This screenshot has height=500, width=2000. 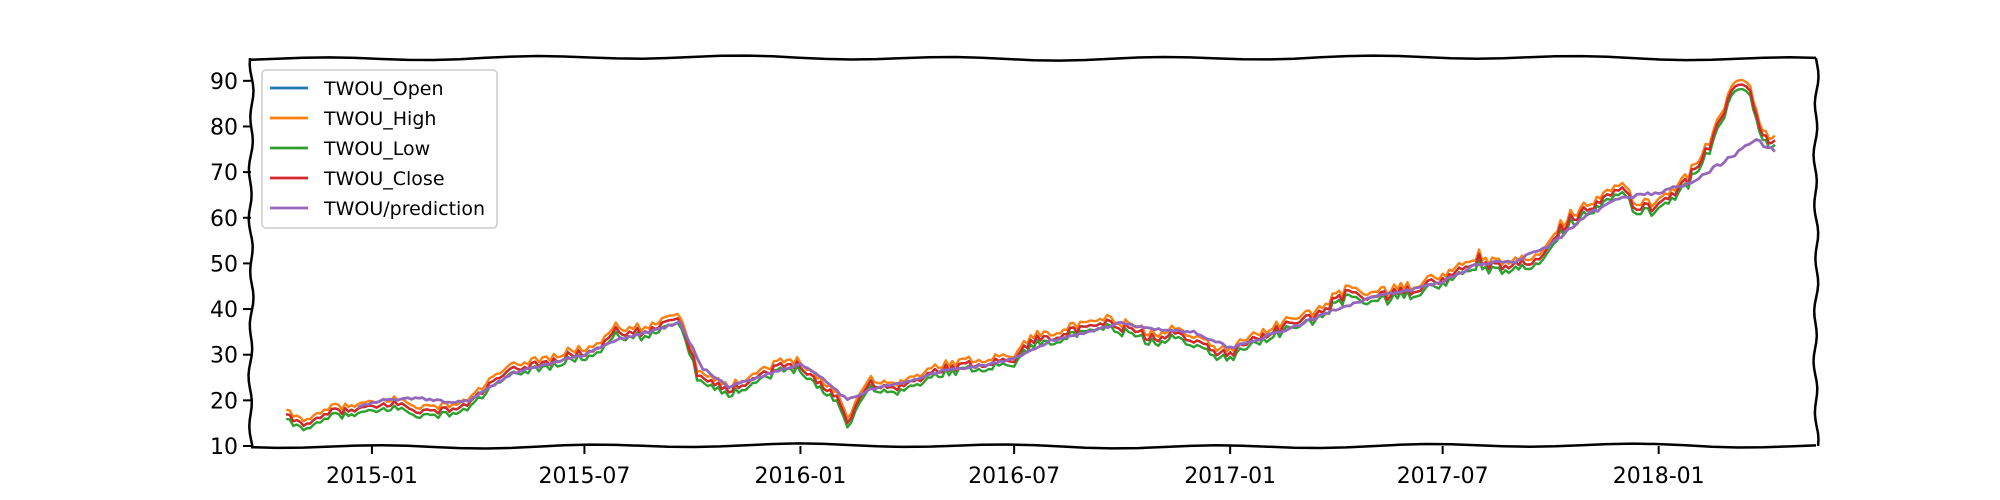 What do you see at coordinates (224, 127) in the screenshot?
I see `y-tick-label: 80` at bounding box center [224, 127].